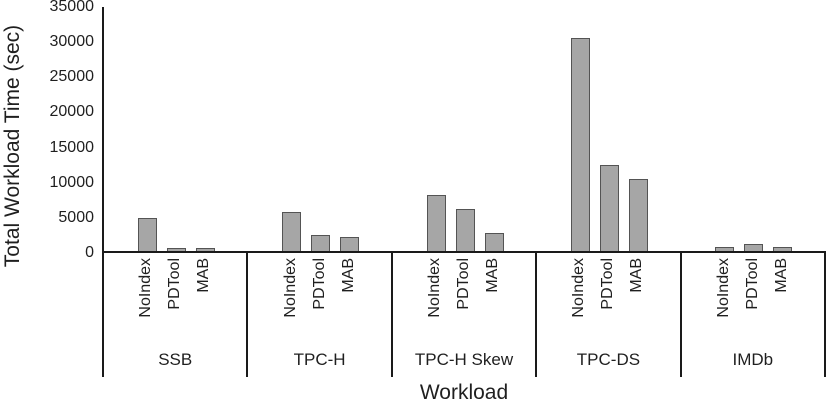  What do you see at coordinates (436, 223) in the screenshot?
I see `bar-TPC-H Skew-NoIndex` at bounding box center [436, 223].